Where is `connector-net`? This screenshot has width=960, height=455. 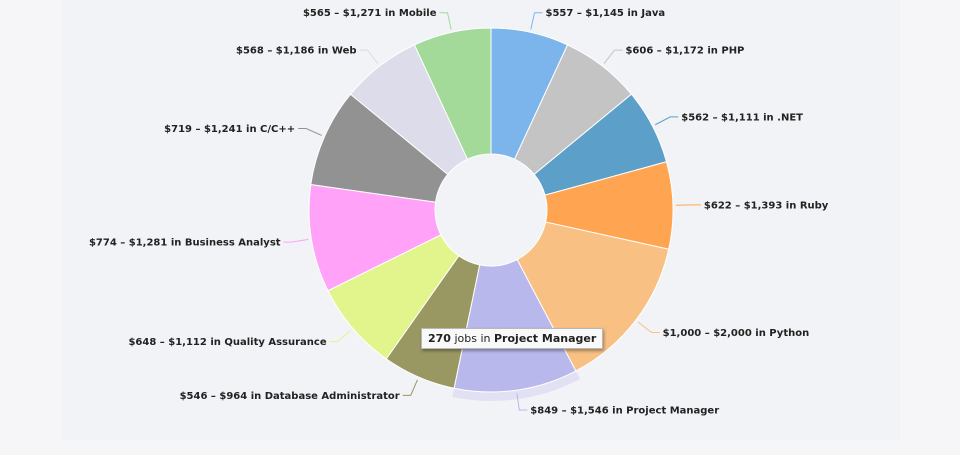 connector-net is located at coordinates (666, 121).